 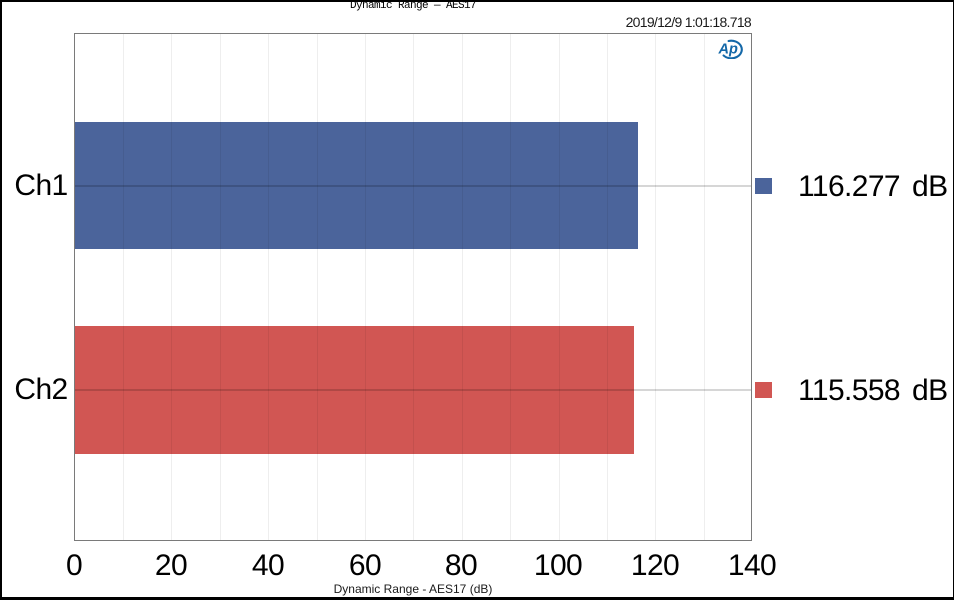 I want to click on svg-text: Ap, so click(x=728, y=50).